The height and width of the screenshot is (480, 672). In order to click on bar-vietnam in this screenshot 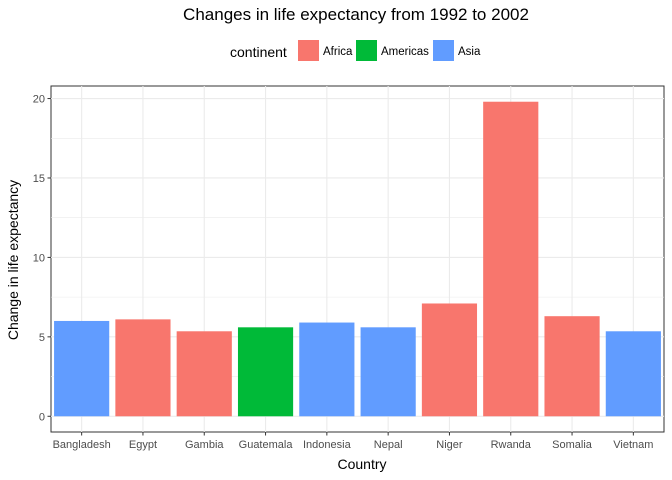, I will do `click(633, 374)`.